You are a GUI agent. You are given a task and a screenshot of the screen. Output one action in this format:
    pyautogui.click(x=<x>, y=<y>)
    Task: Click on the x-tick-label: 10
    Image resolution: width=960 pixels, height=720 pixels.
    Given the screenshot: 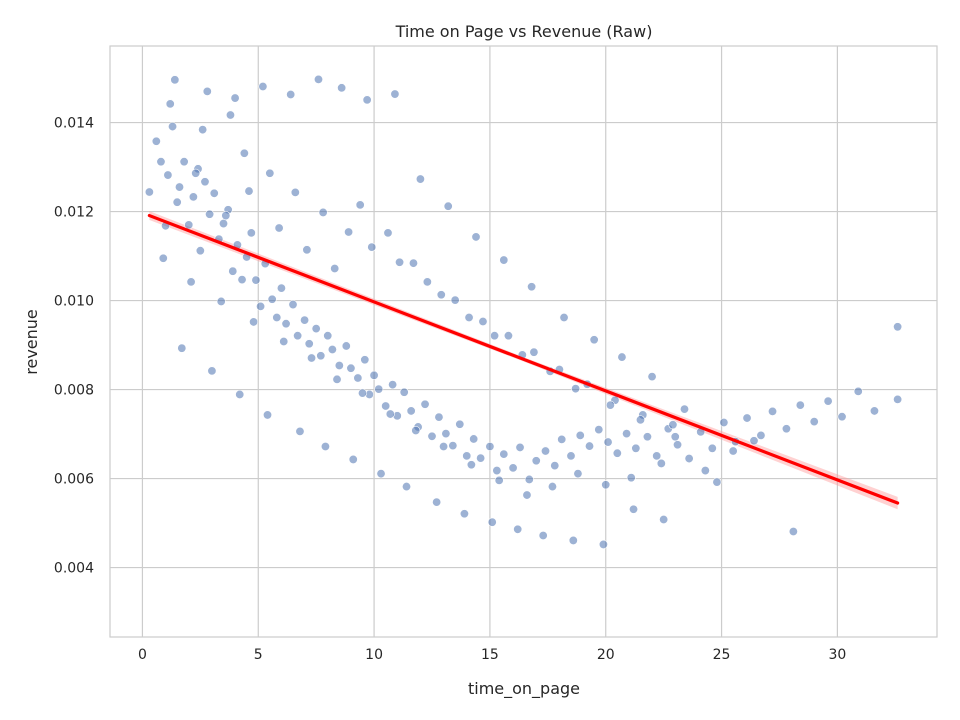 What is the action you would take?
    pyautogui.click(x=374, y=655)
    